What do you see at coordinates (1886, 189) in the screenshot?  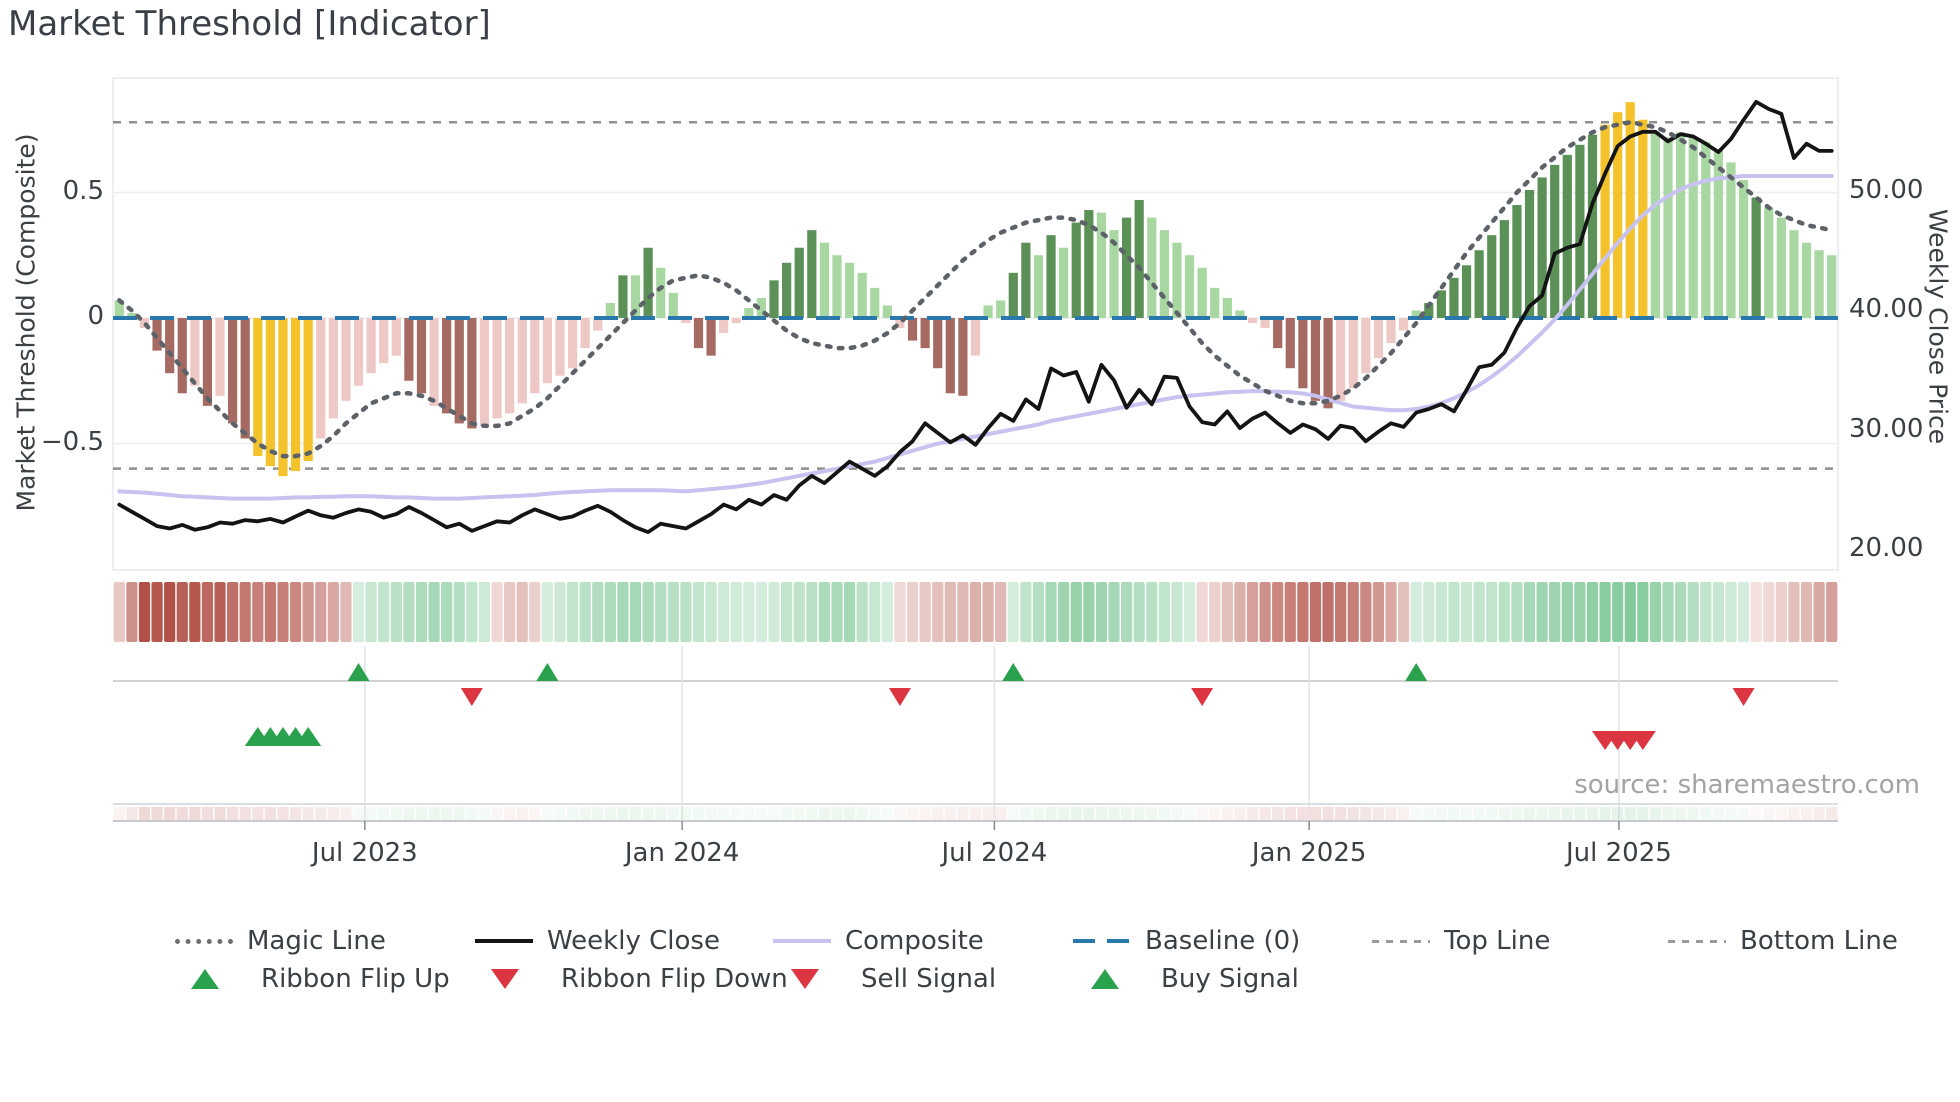 I see `right-tick-label: 50.00` at bounding box center [1886, 189].